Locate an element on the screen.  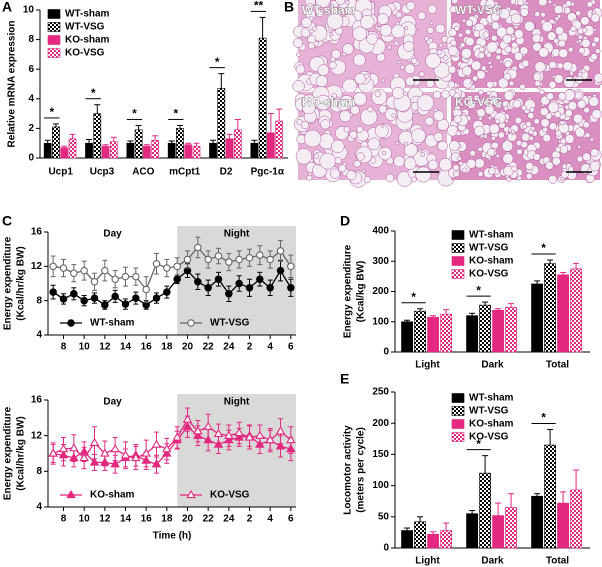
y-tick-label: 6 is located at coordinates (31, 69).